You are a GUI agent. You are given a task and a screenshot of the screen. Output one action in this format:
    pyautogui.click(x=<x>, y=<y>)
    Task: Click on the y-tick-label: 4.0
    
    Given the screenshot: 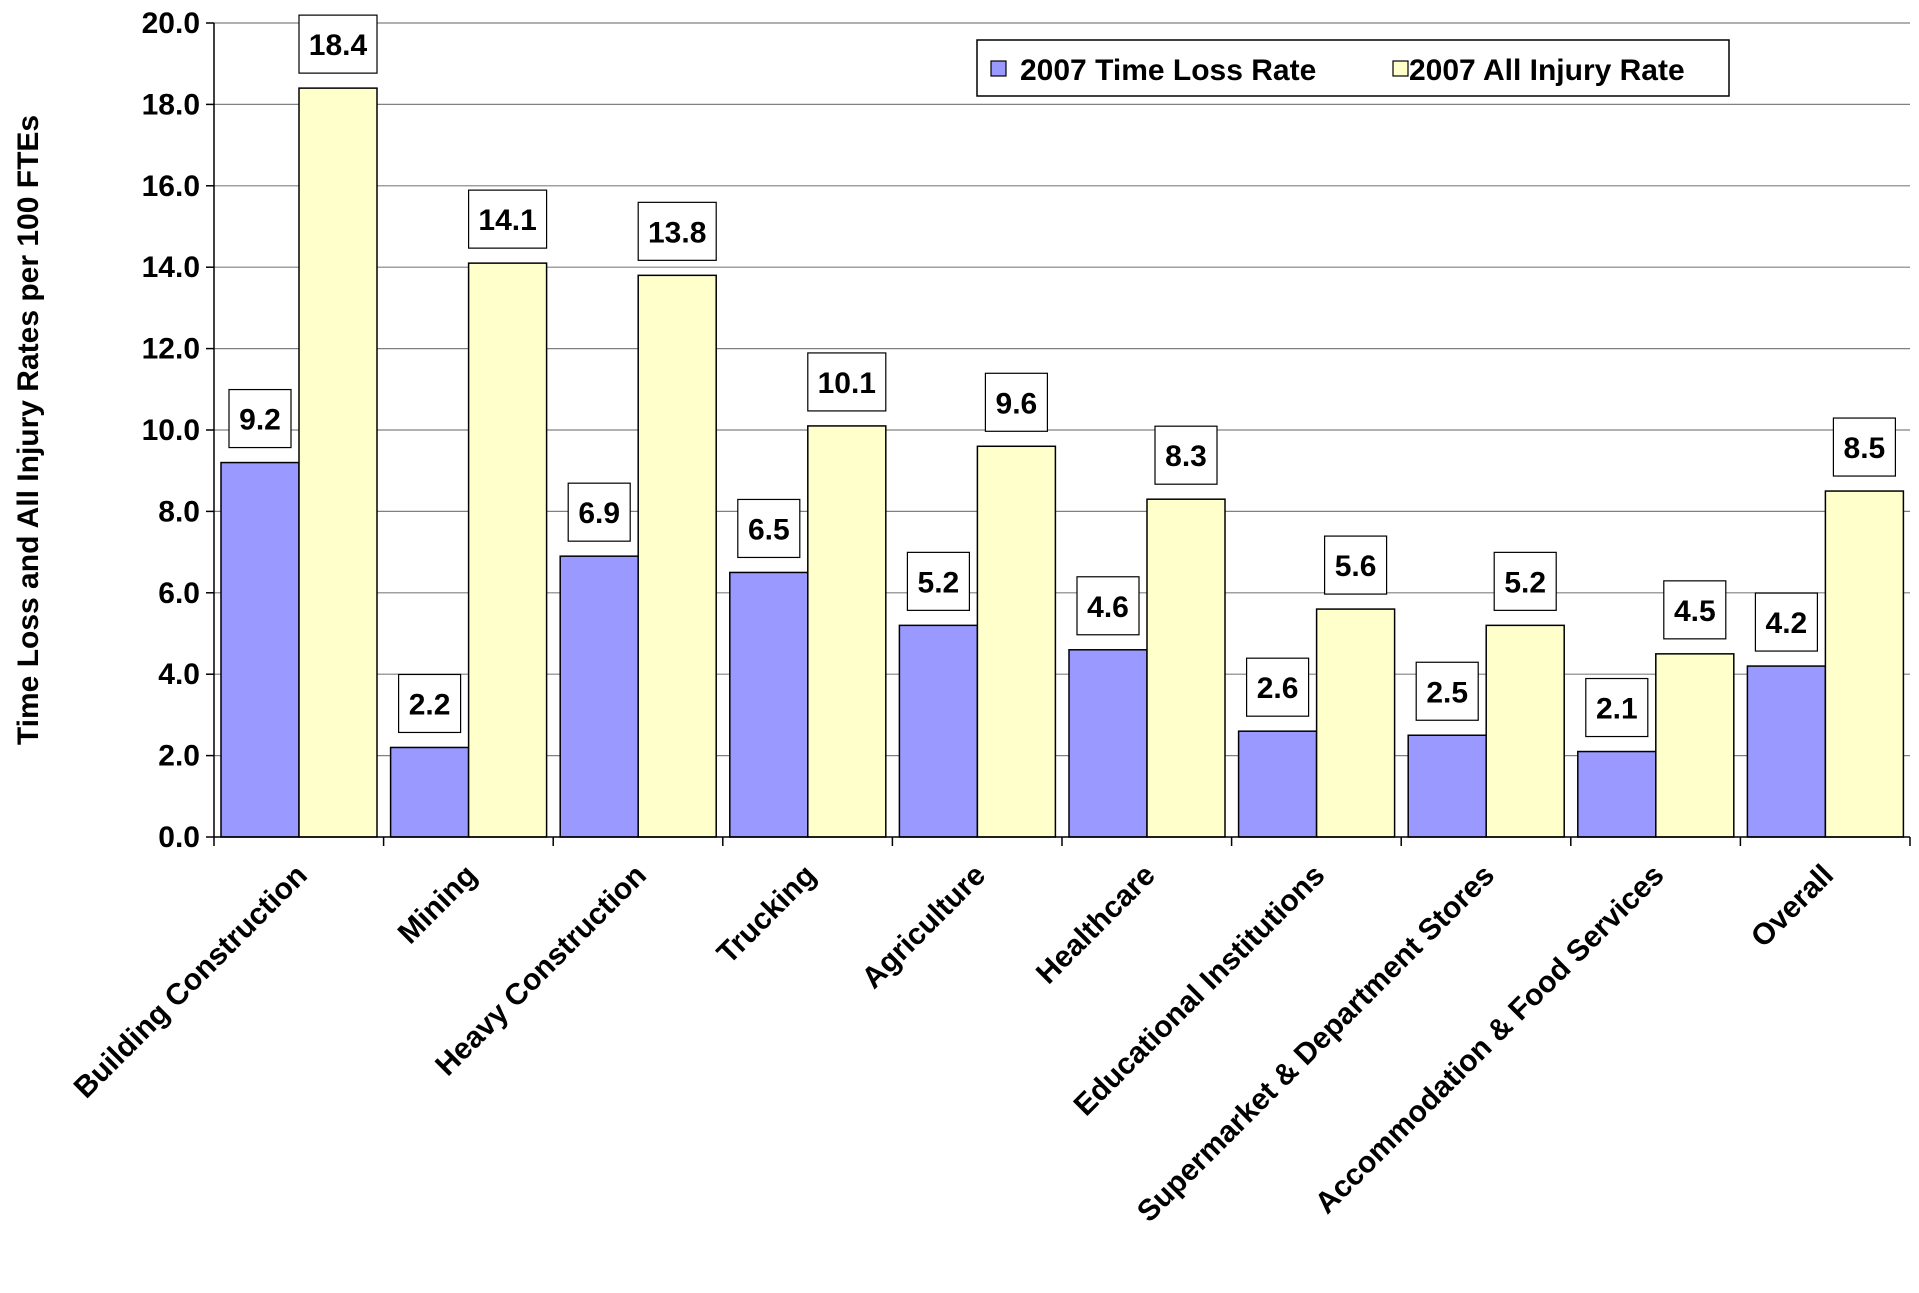 What is the action you would take?
    pyautogui.click(x=179, y=674)
    